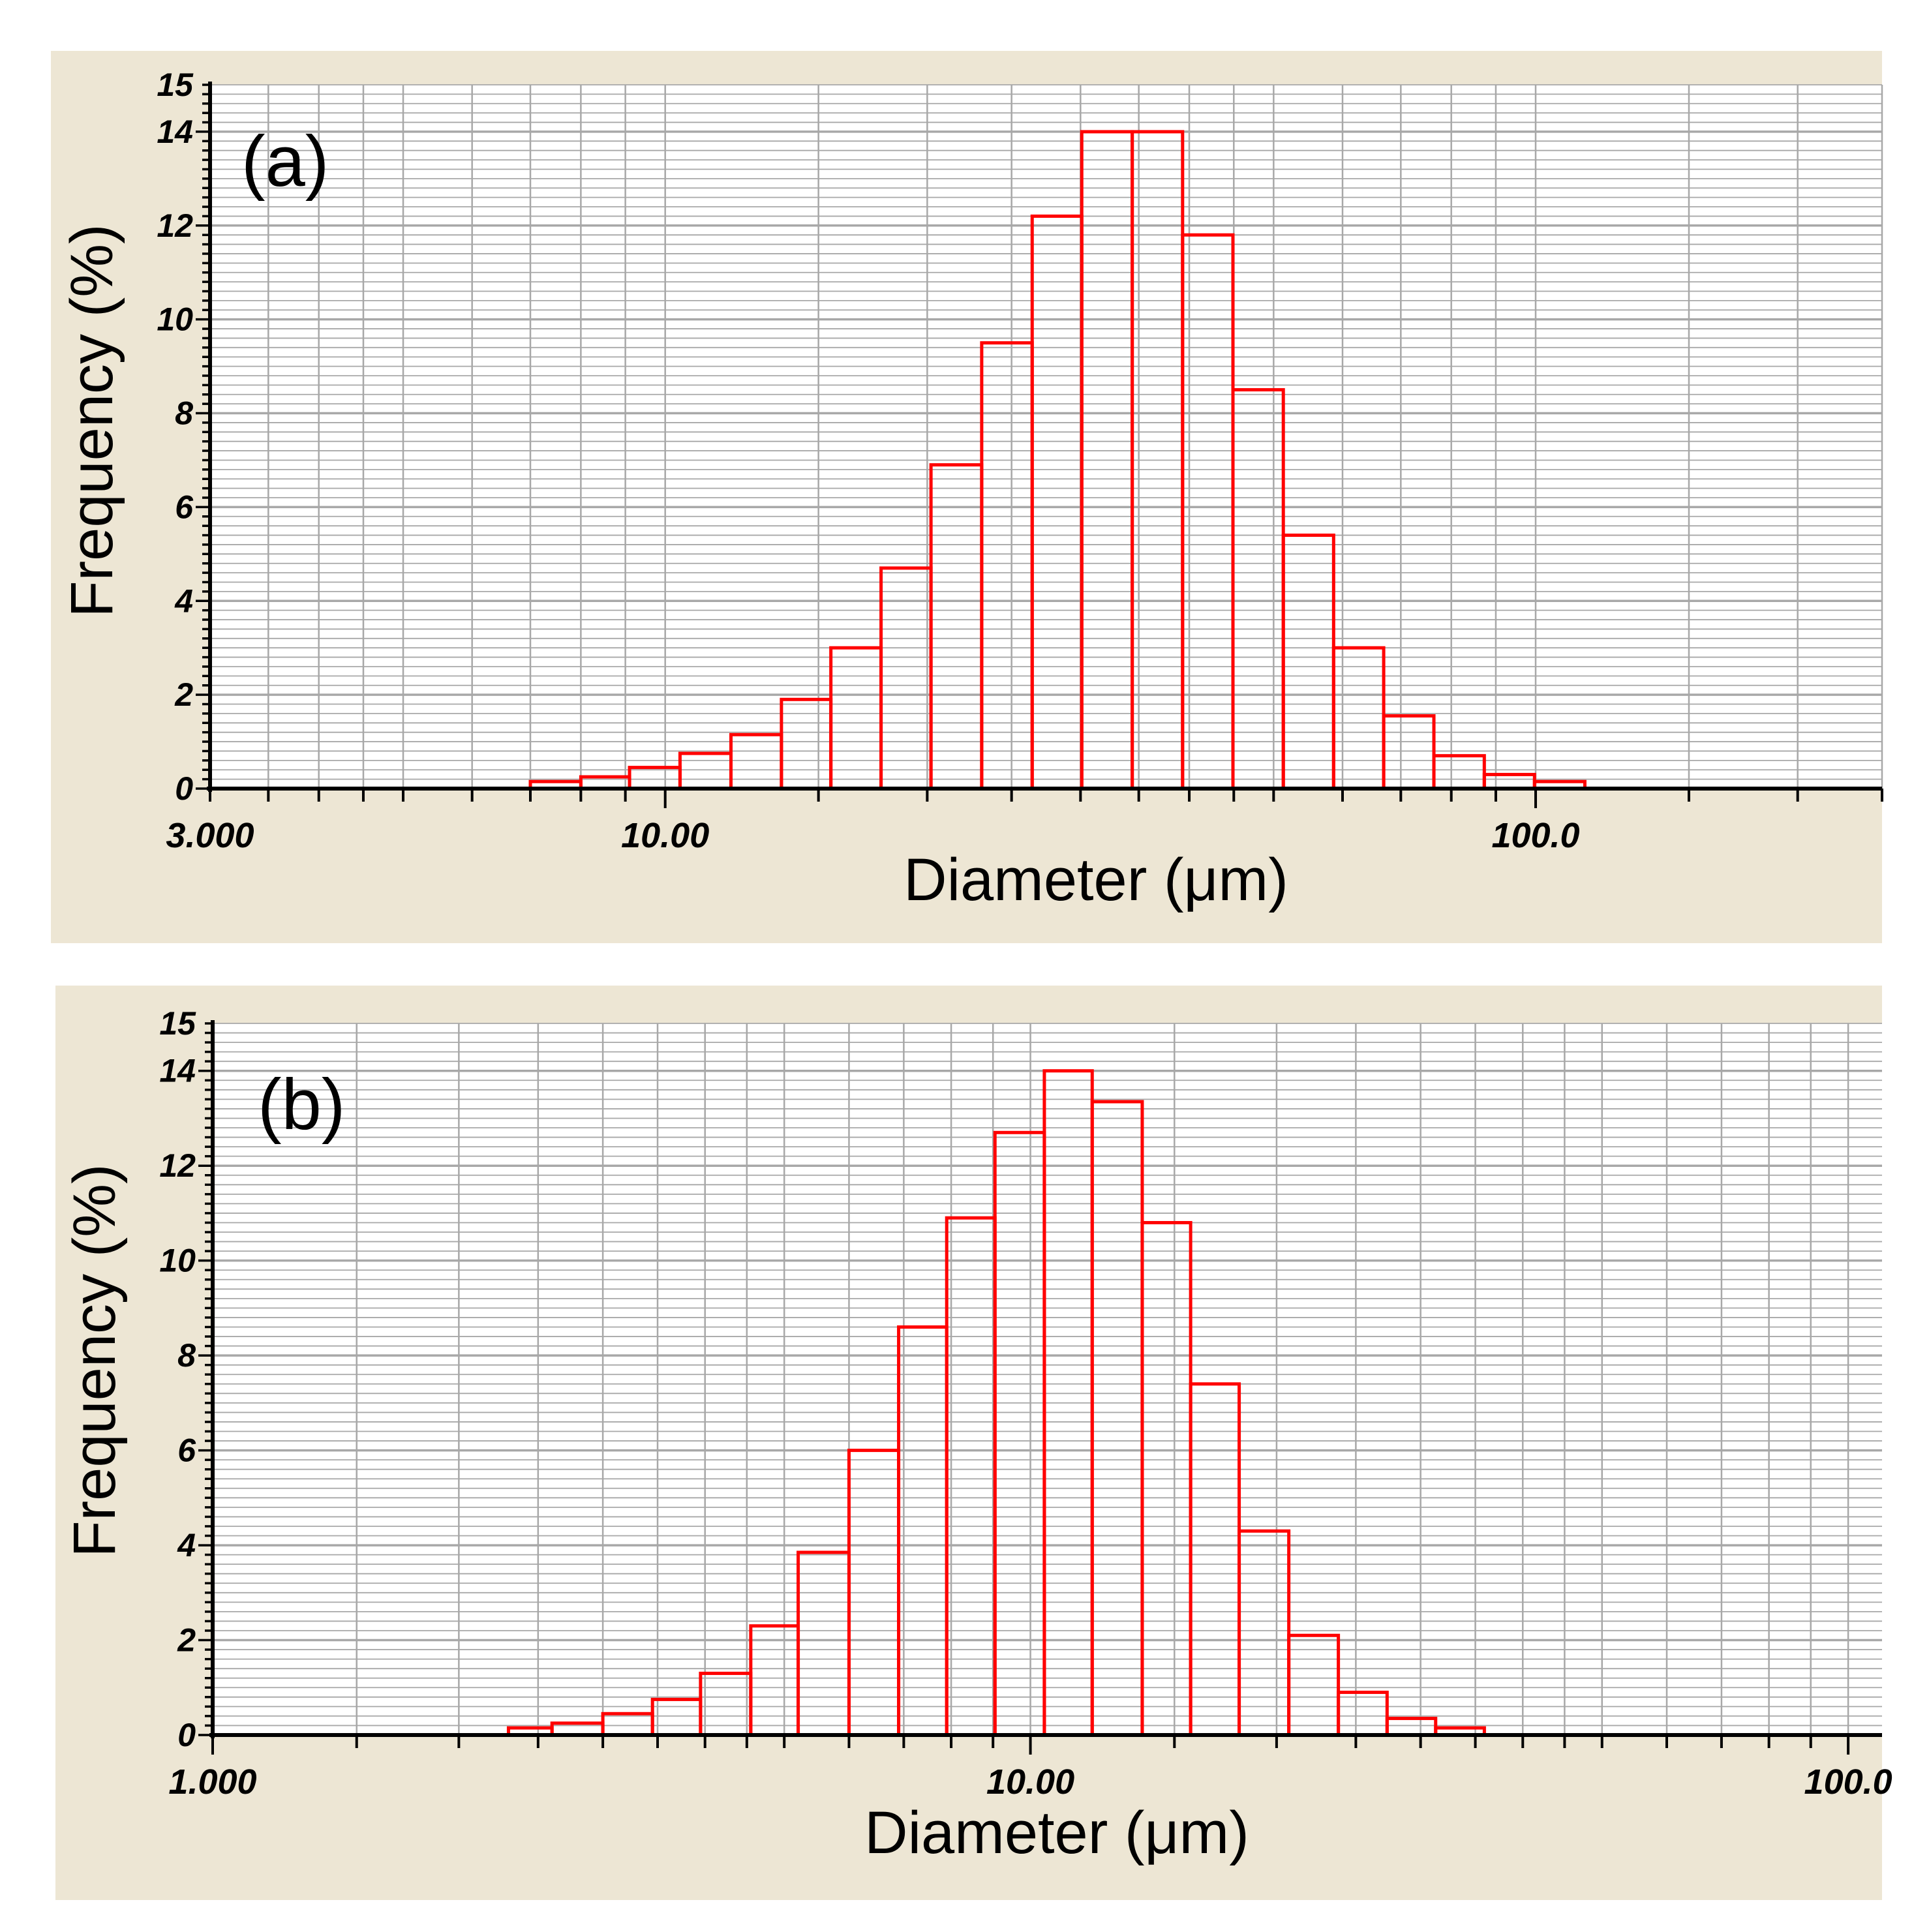 Image resolution: width=1929 pixels, height=1932 pixels. Describe the element at coordinates (94, 1360) in the screenshot. I see `y-axis-title-b: Frequency (%)` at that location.